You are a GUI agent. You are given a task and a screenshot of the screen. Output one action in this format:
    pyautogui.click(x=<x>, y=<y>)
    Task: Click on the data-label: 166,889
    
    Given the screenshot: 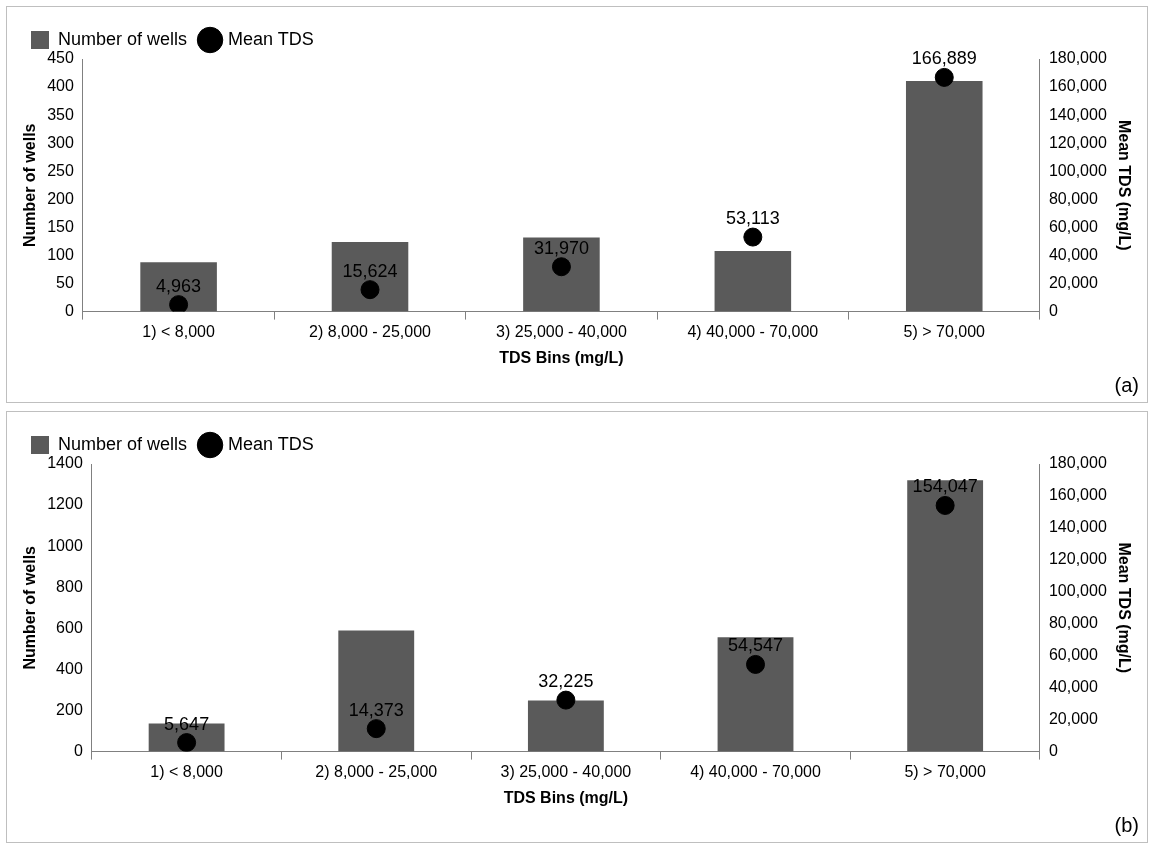 What is the action you would take?
    pyautogui.click(x=944, y=58)
    